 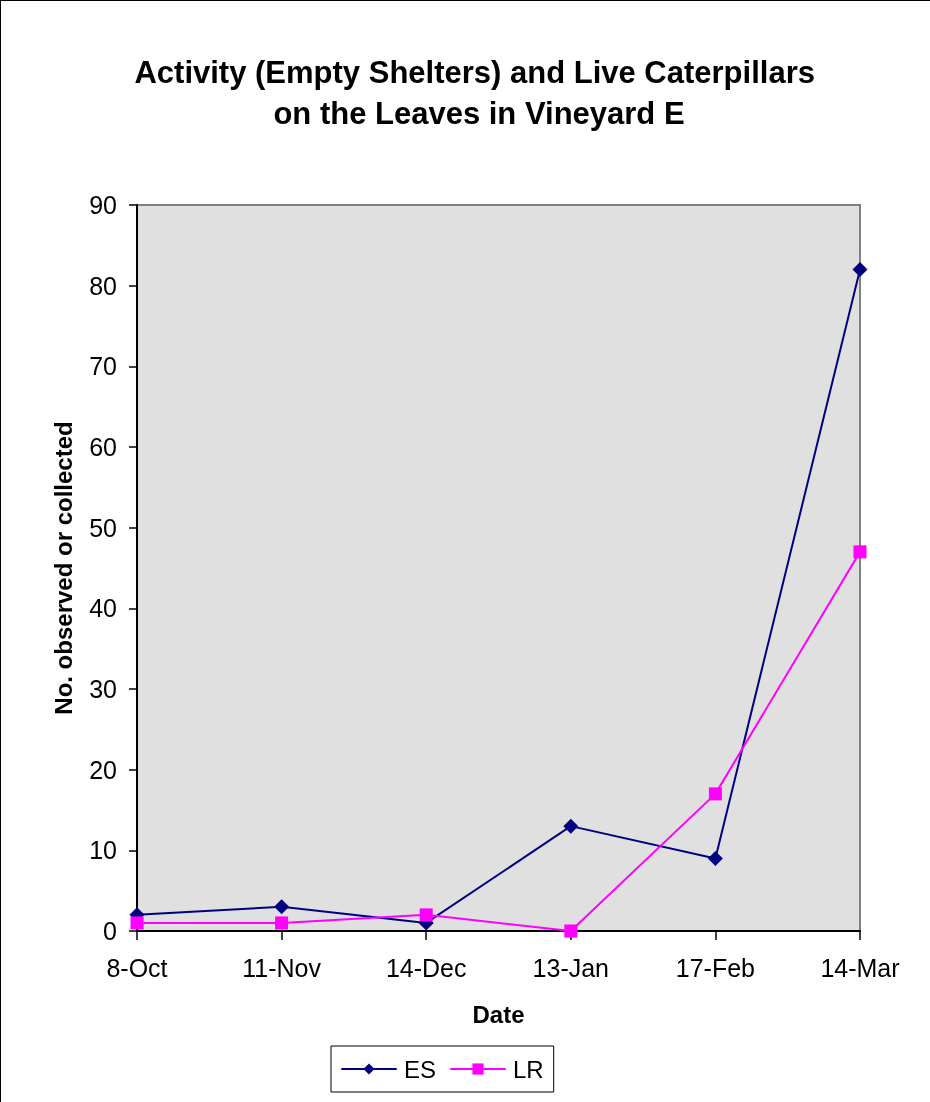 What do you see at coordinates (63, 568) in the screenshot?
I see `y-axis-title: No. observed or collected` at bounding box center [63, 568].